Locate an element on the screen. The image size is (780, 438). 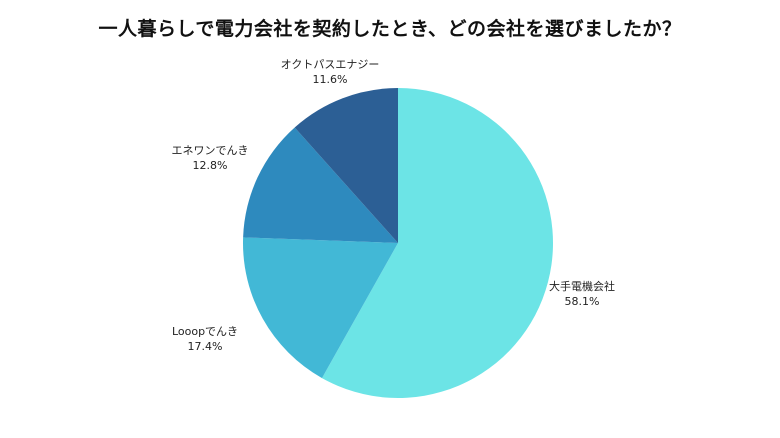
slice-label-0: 大手電機会社 is located at coordinates (582, 286).